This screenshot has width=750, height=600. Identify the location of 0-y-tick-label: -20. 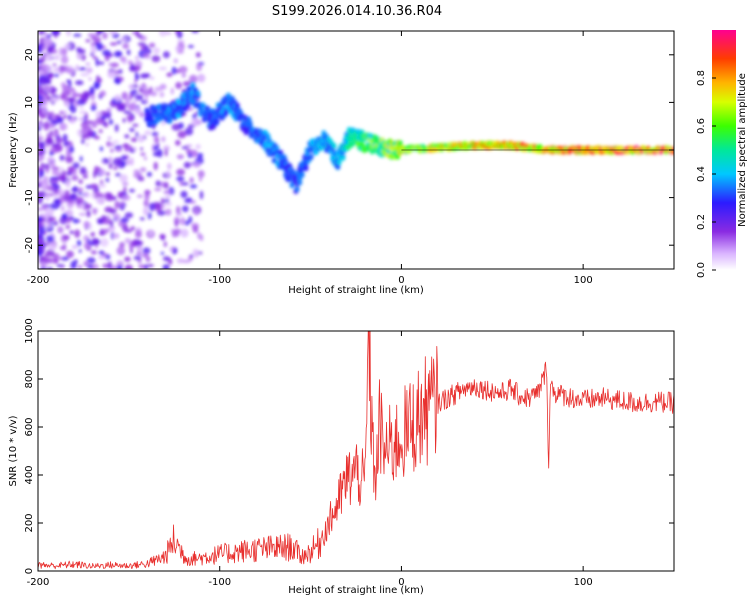
(29, 245).